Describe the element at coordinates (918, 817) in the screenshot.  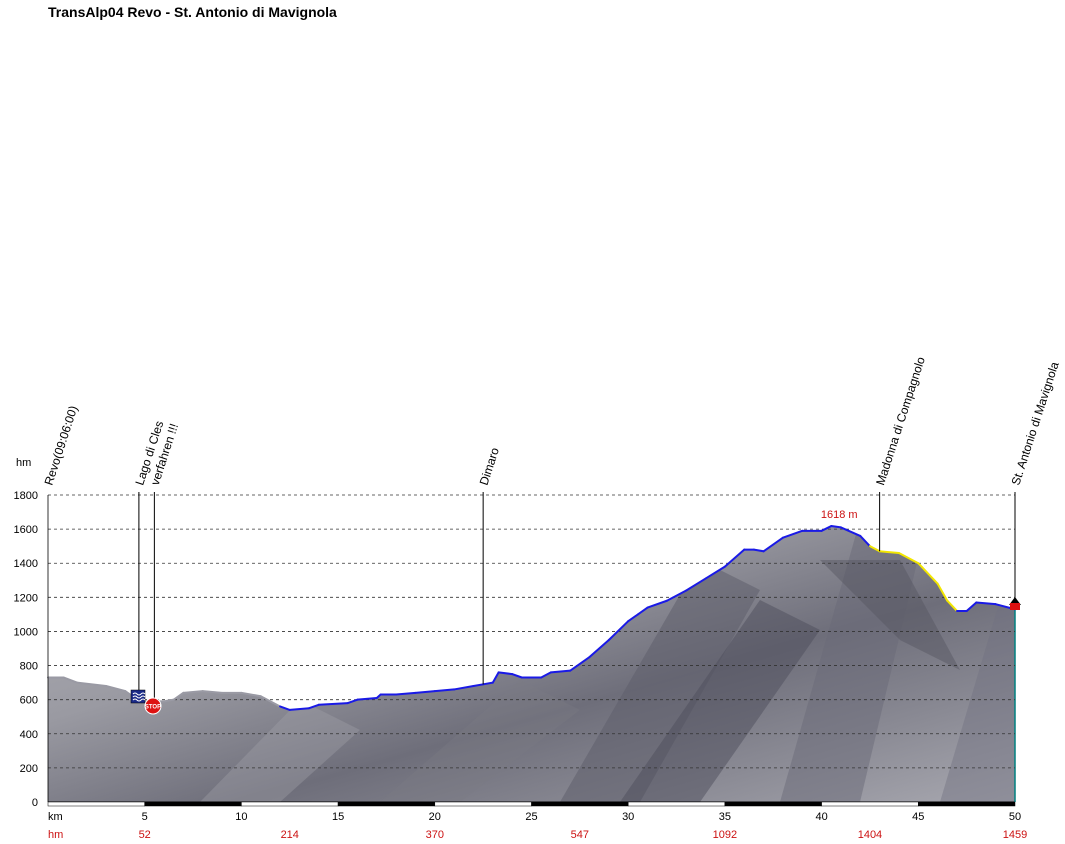
I see `x-tick-label: 45` at that location.